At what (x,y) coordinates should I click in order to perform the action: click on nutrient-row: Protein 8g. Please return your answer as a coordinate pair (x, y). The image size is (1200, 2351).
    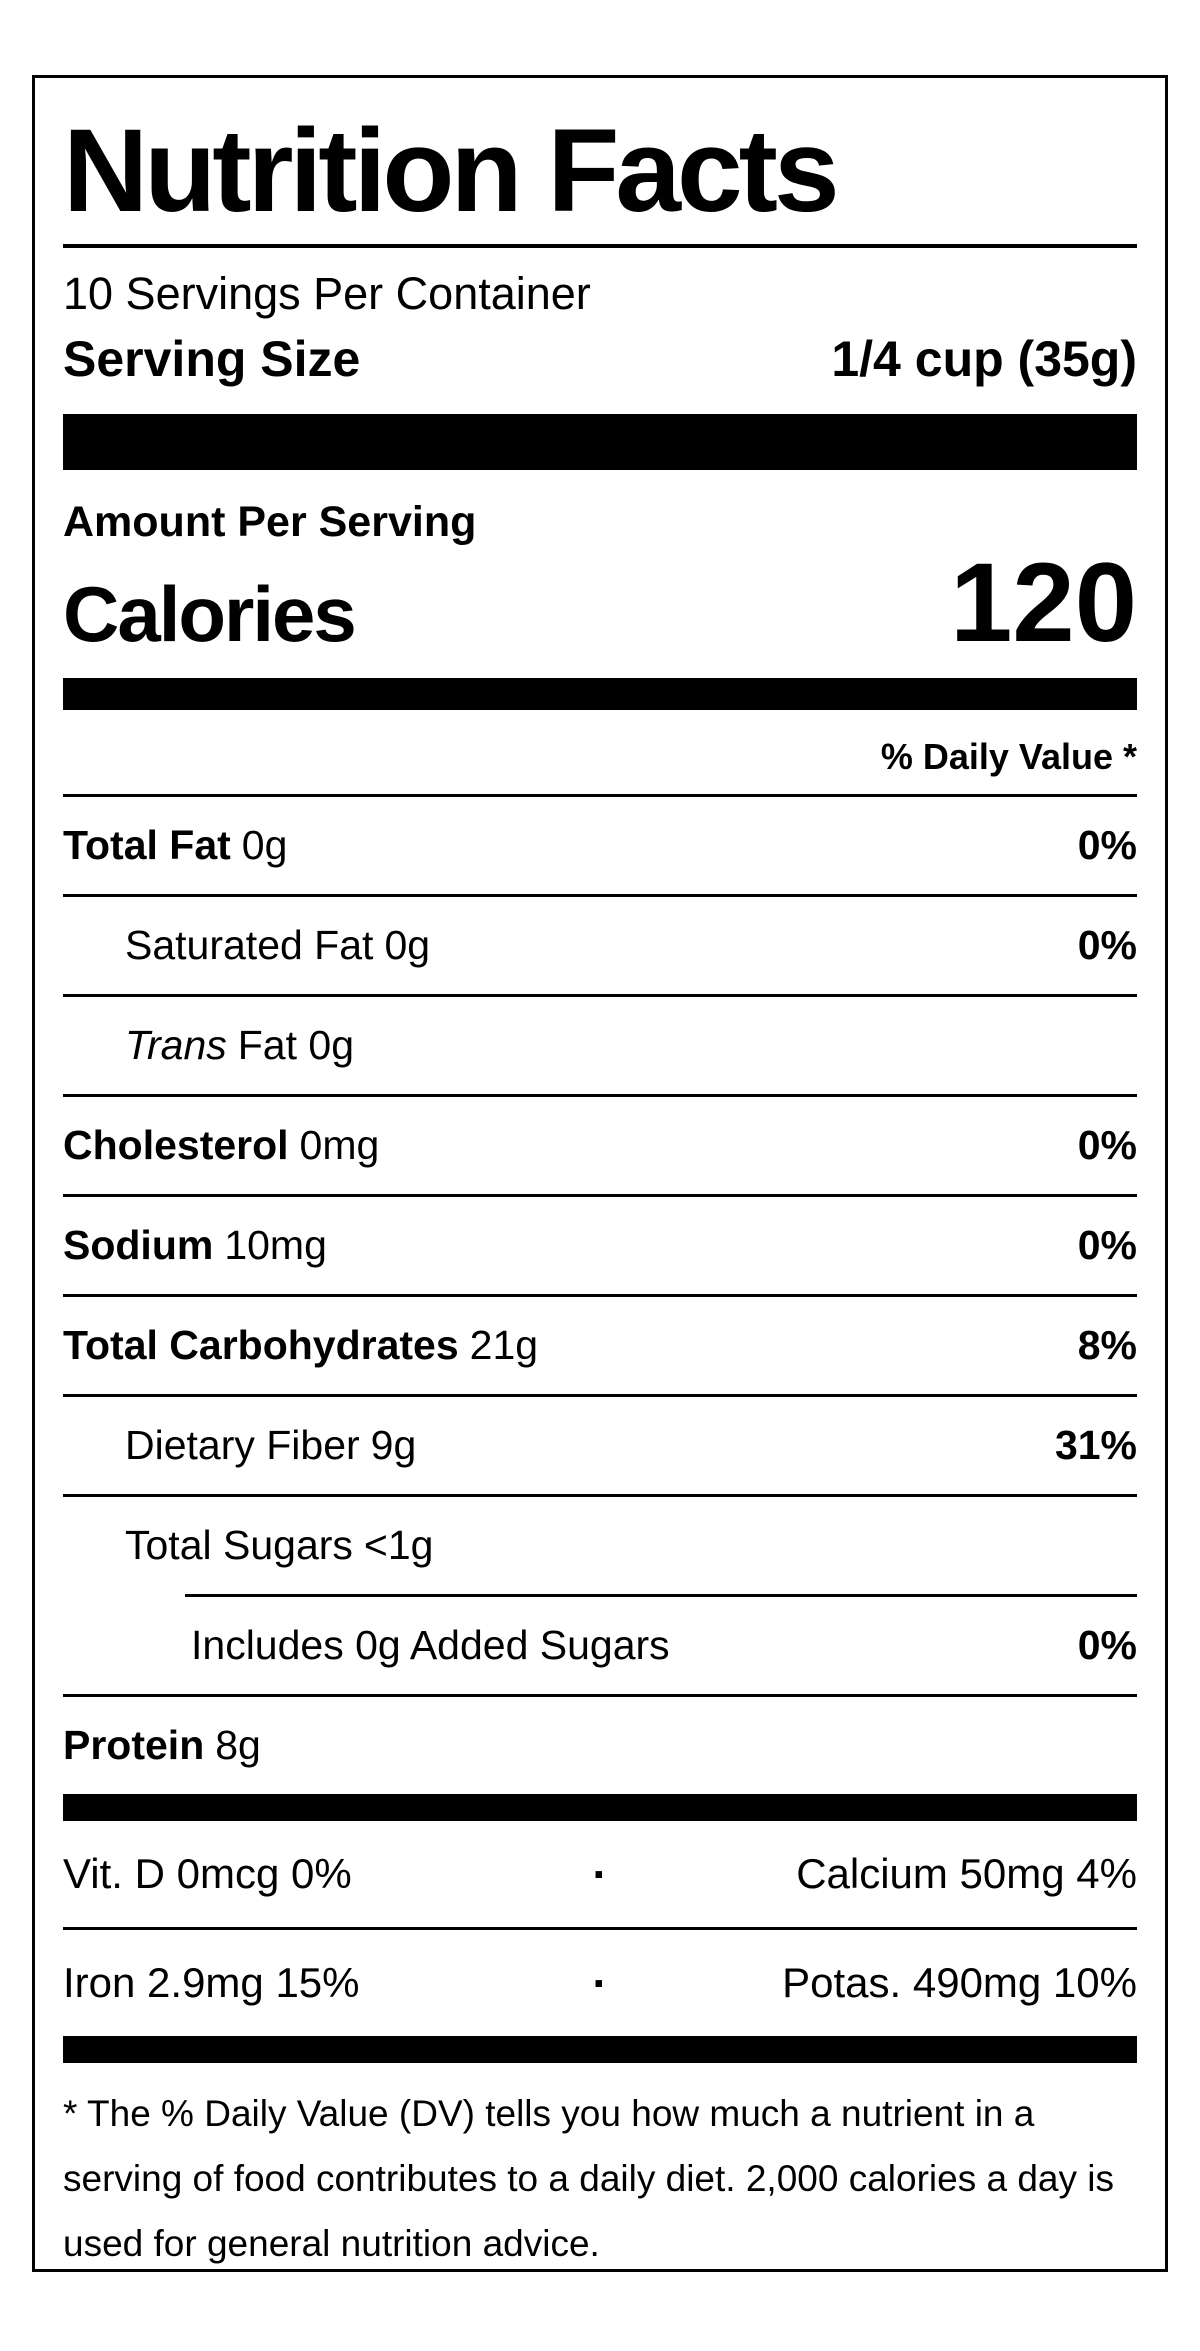
    Looking at the image, I should click on (600, 1745).